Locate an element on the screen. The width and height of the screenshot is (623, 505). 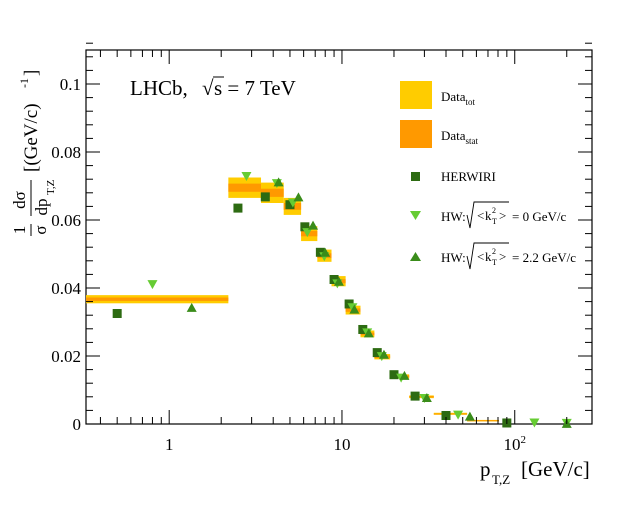
y-tick-label: 0.08 is located at coordinates (66, 152).